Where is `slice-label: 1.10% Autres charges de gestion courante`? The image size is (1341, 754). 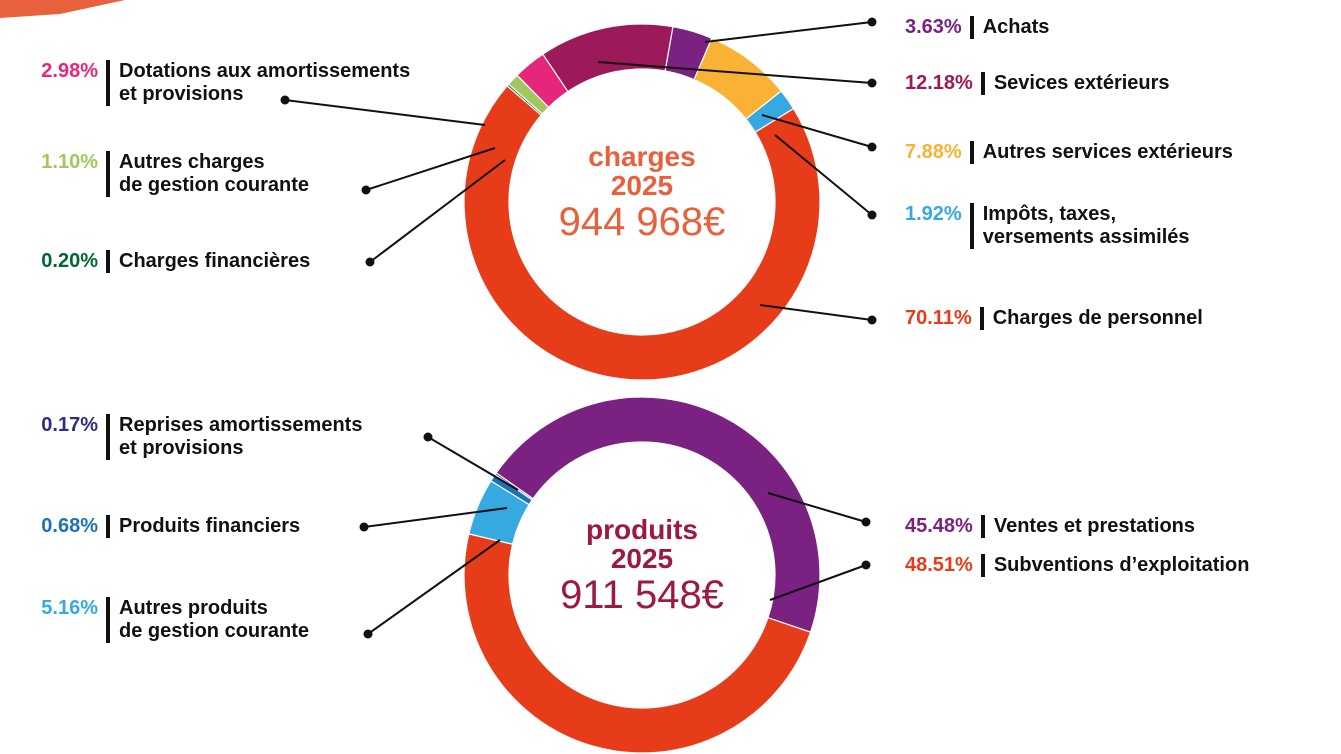
slice-label: 1.10% Autres charges de gestion courante is located at coordinates (159, 174).